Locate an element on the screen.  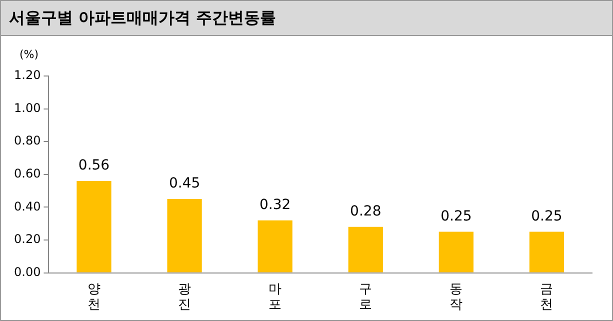
x-tick-label: 동작 is located at coordinates (456, 297).